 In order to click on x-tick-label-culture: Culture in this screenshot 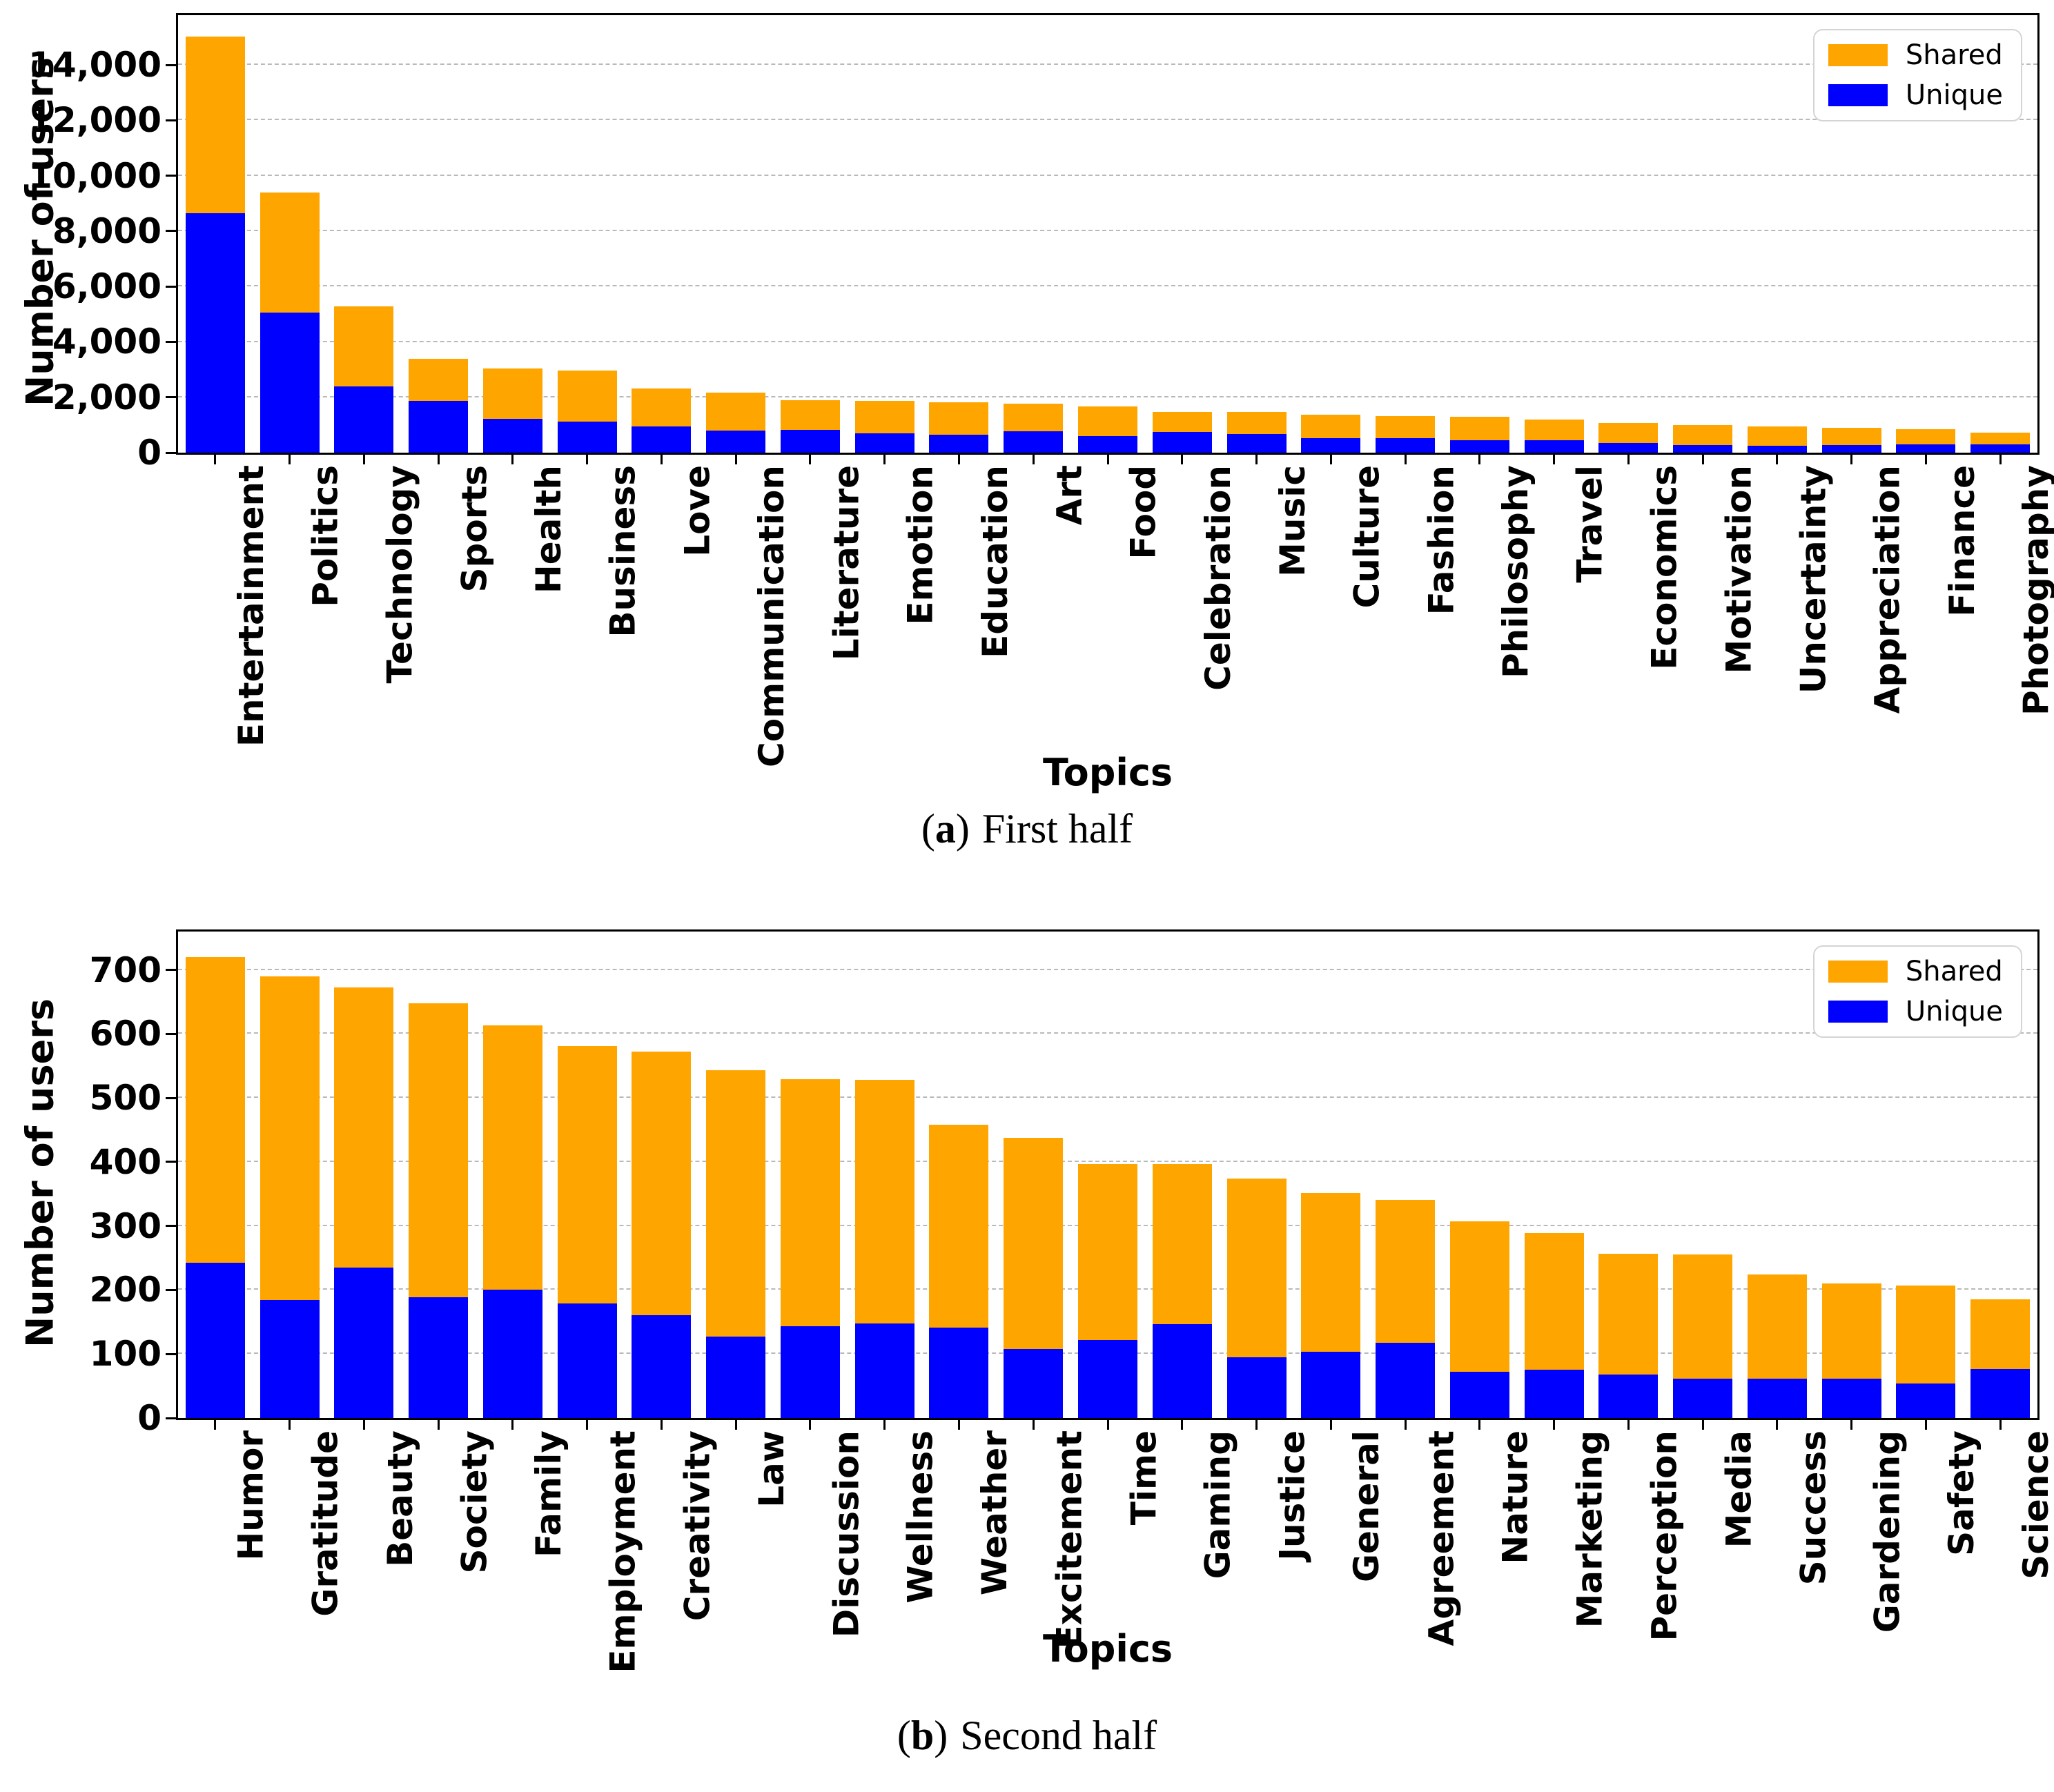, I will do `click(1367, 537)`.